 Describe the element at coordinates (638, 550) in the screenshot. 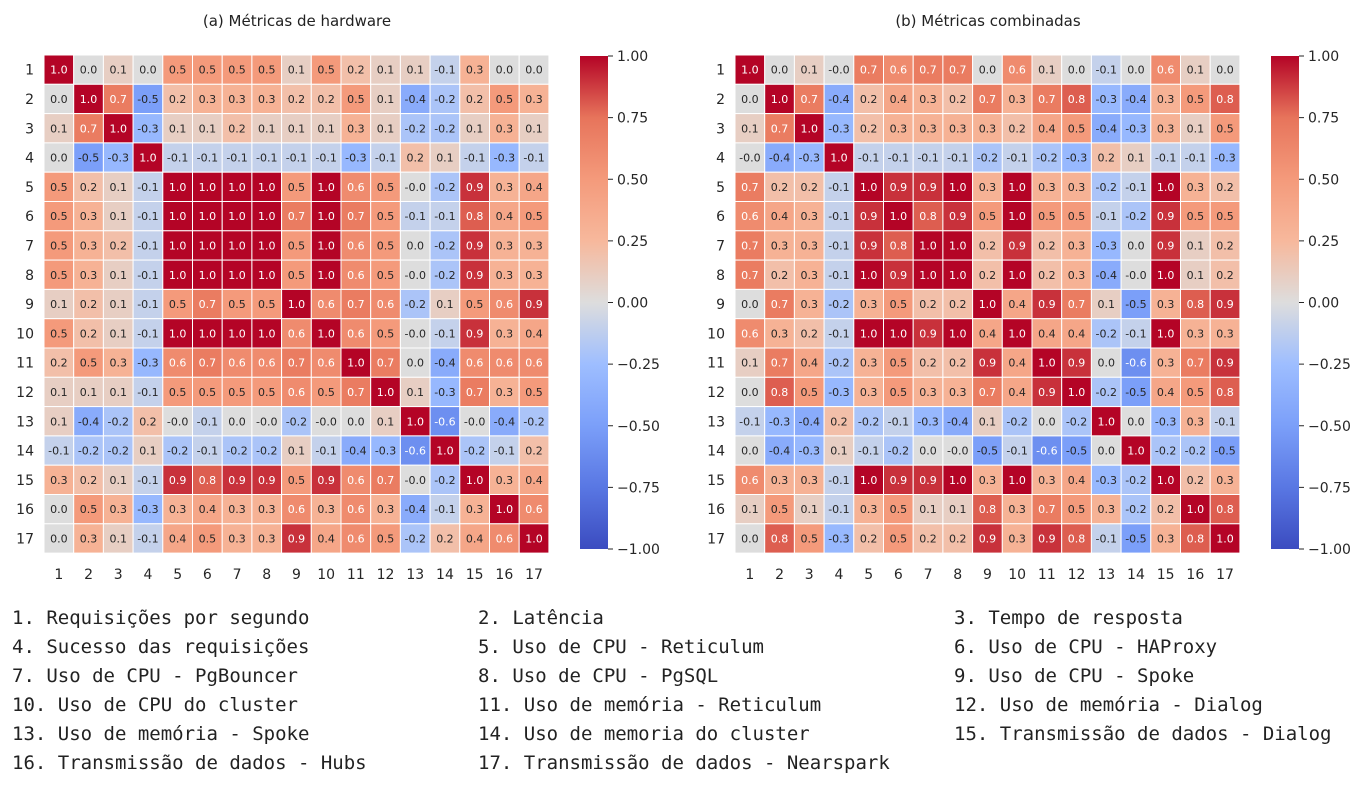

I see `colorbar-tick-label: −1.00` at that location.